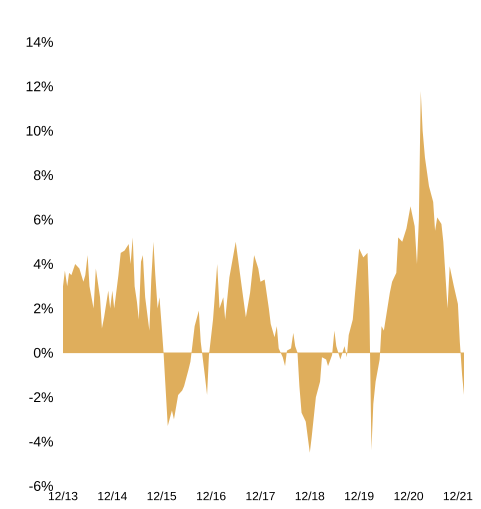  Describe the element at coordinates (458, 496) in the screenshot. I see `x-tick-label: 12/21` at that location.